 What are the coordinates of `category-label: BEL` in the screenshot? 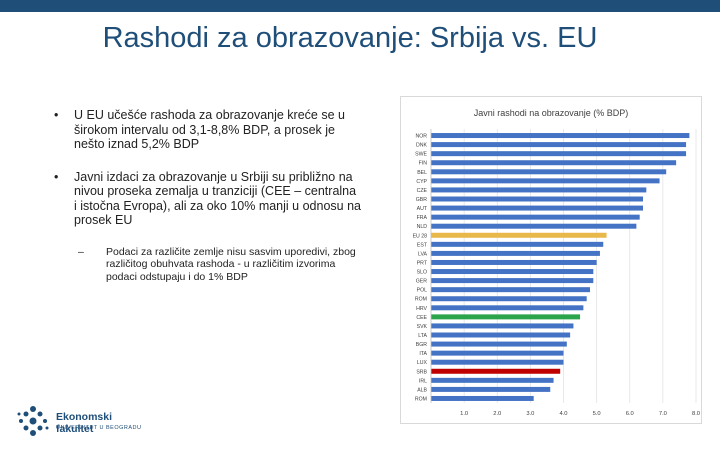 It's located at (422, 173).